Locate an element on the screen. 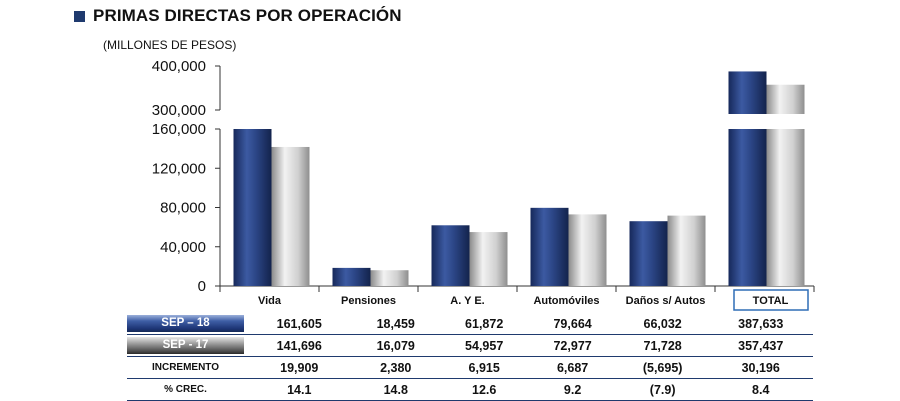 This screenshot has width=900, height=401. table-cell: 19,909 is located at coordinates (299, 367).